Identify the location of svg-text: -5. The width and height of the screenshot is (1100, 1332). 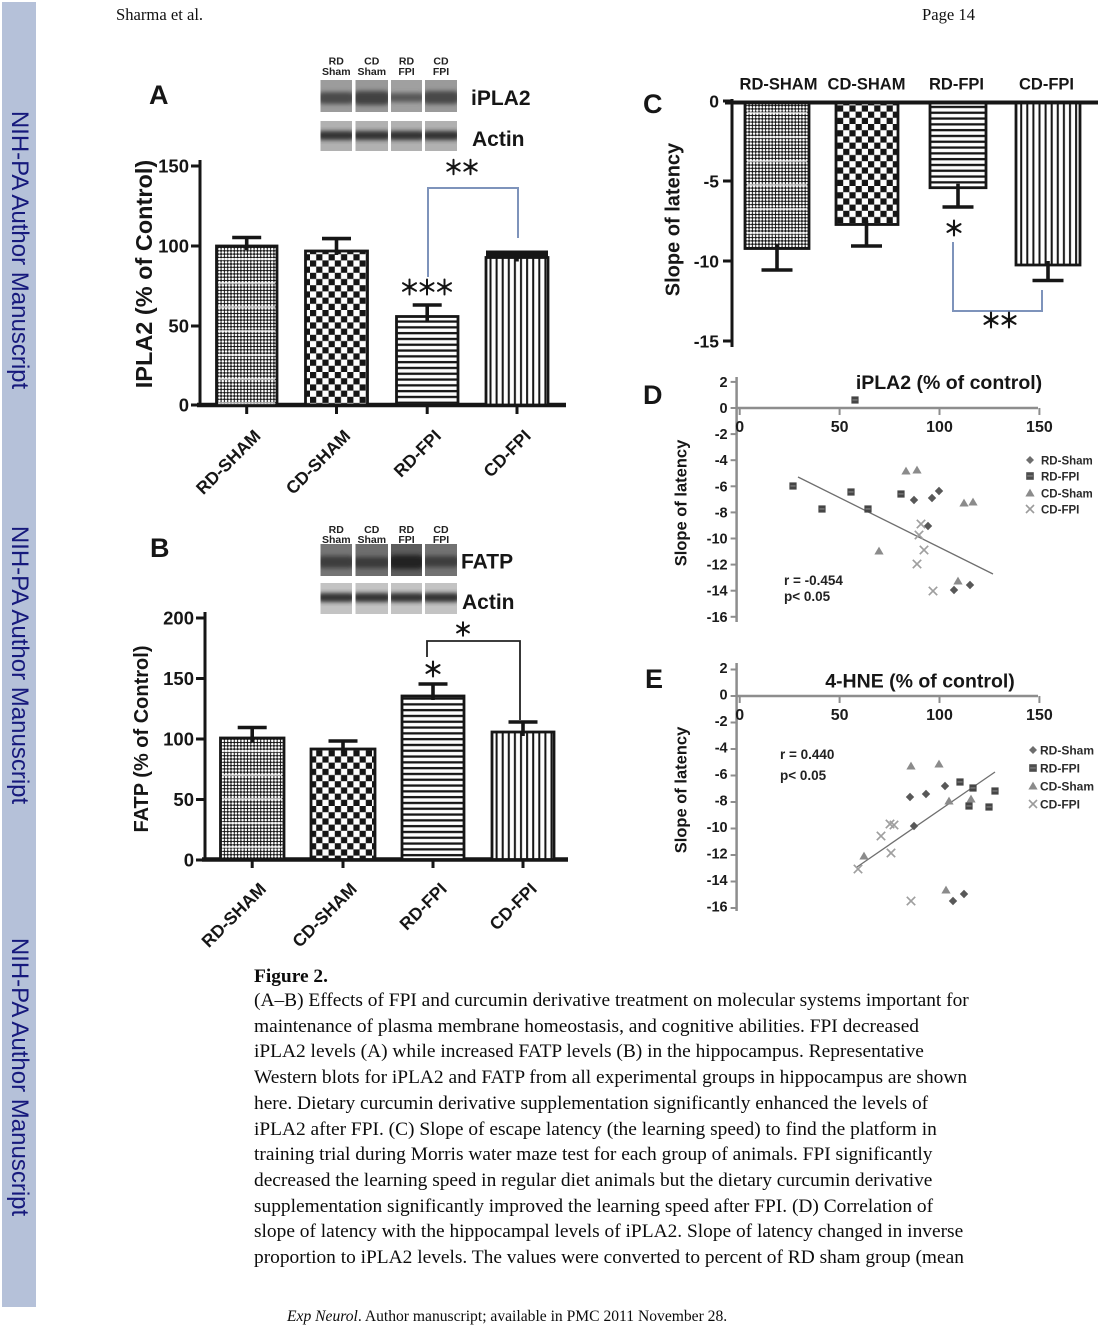
(711, 182).